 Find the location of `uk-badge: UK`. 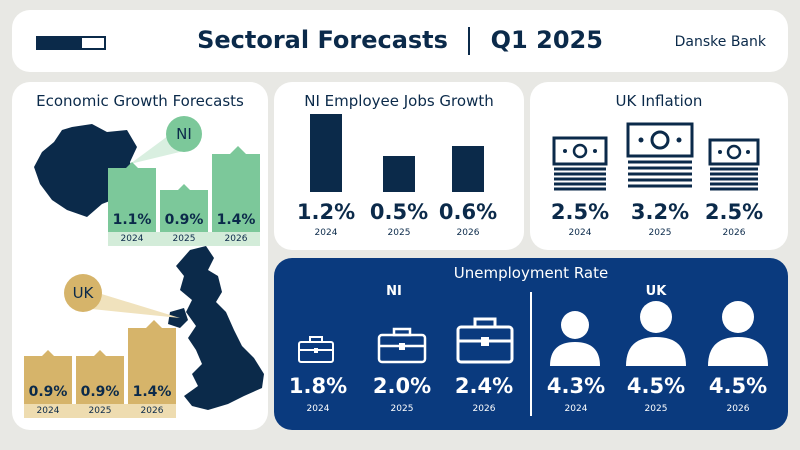

uk-badge: UK is located at coordinates (83, 293).